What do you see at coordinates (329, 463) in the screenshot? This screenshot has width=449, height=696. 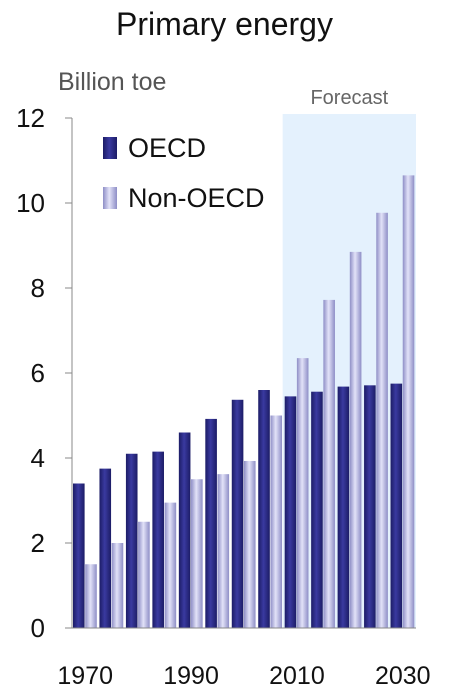 I see `bar-non-oecd-2015` at bounding box center [329, 463].